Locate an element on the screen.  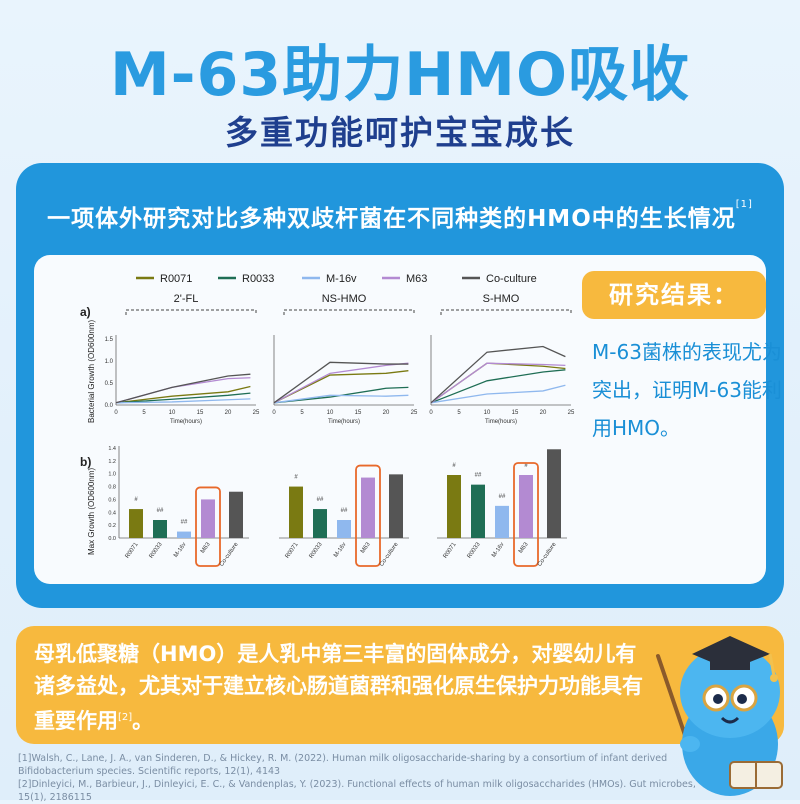
bar-NS-HMO-R0071 is located at coordinates (296, 512).